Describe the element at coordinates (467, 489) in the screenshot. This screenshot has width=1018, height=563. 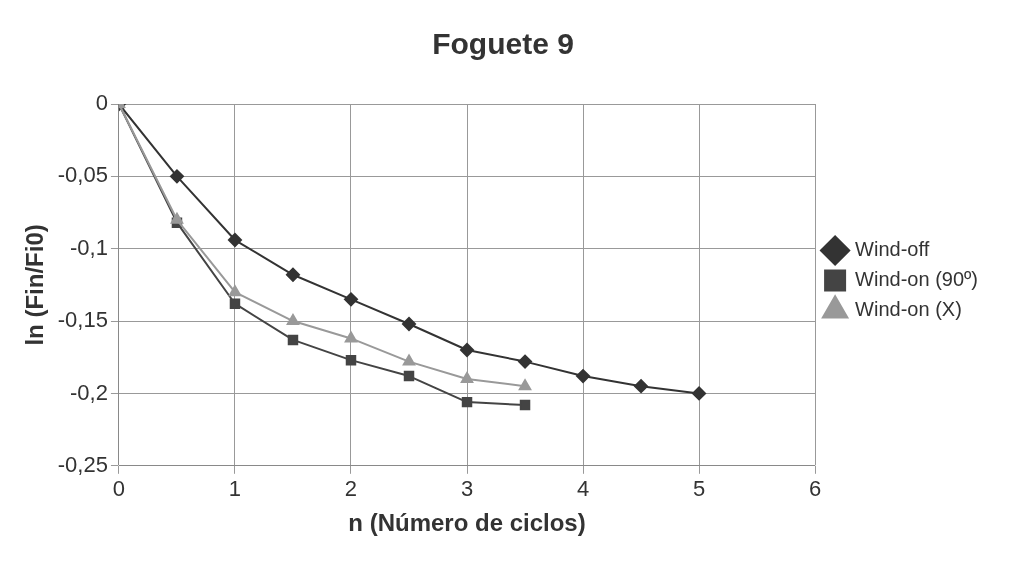
I see `x-tick-label: 3` at that location.